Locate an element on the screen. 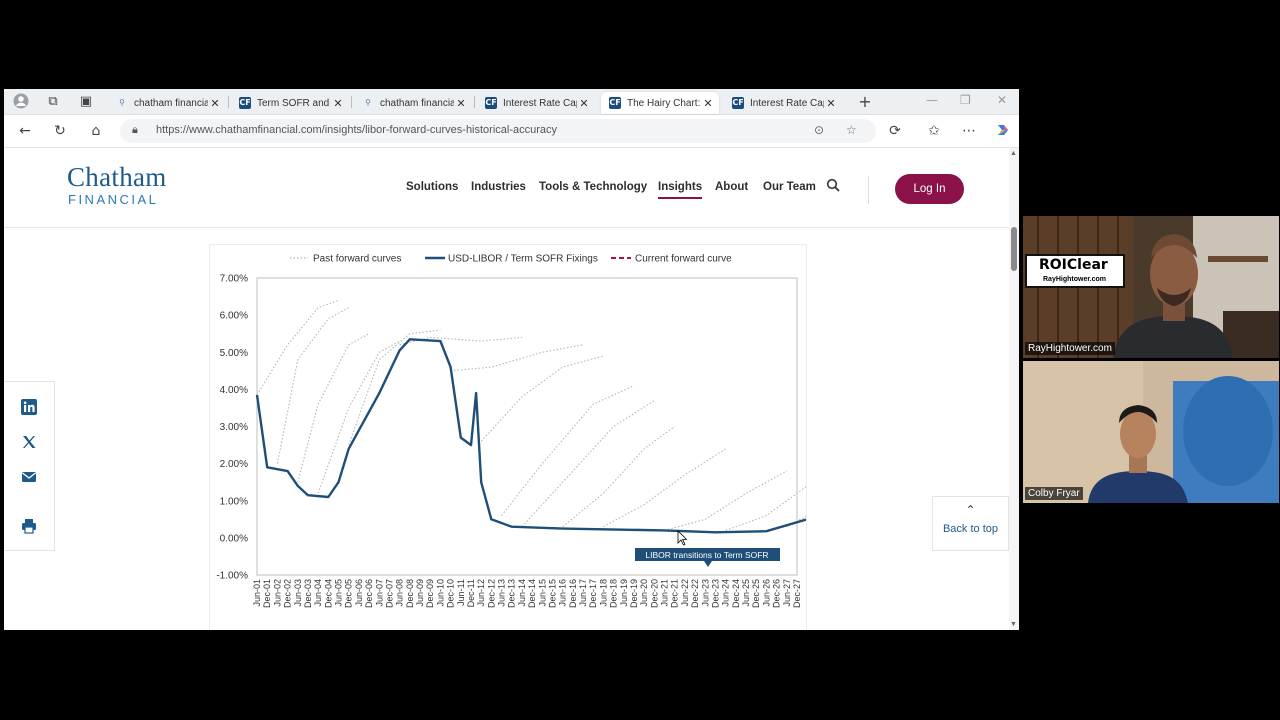  y-tick-label: 1.00% is located at coordinates (234, 501).